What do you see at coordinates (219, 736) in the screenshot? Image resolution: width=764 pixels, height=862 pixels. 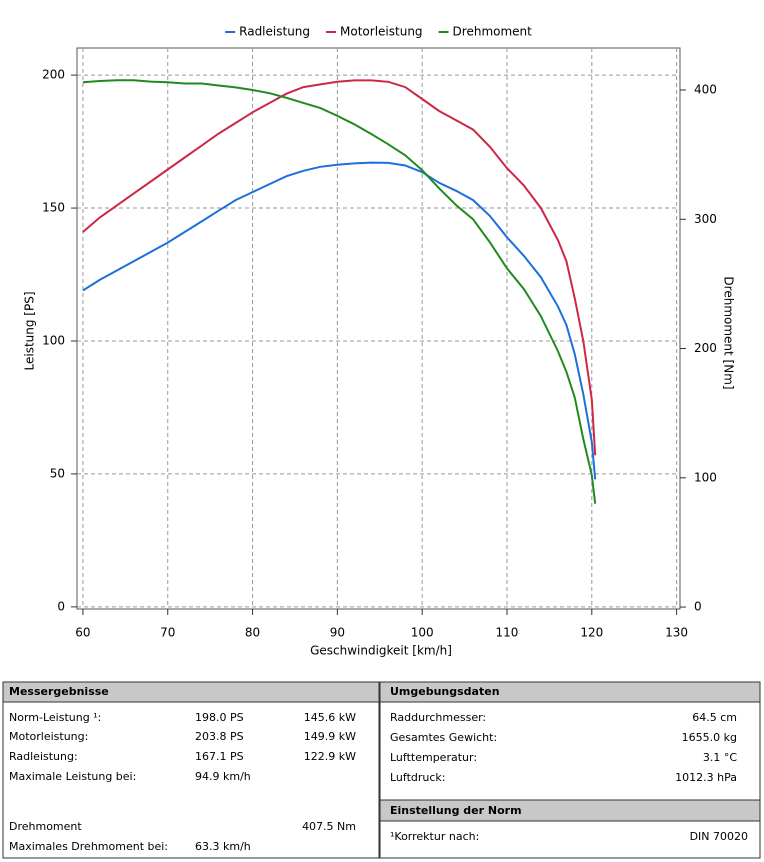 I see `result-value: 203.8 PS` at bounding box center [219, 736].